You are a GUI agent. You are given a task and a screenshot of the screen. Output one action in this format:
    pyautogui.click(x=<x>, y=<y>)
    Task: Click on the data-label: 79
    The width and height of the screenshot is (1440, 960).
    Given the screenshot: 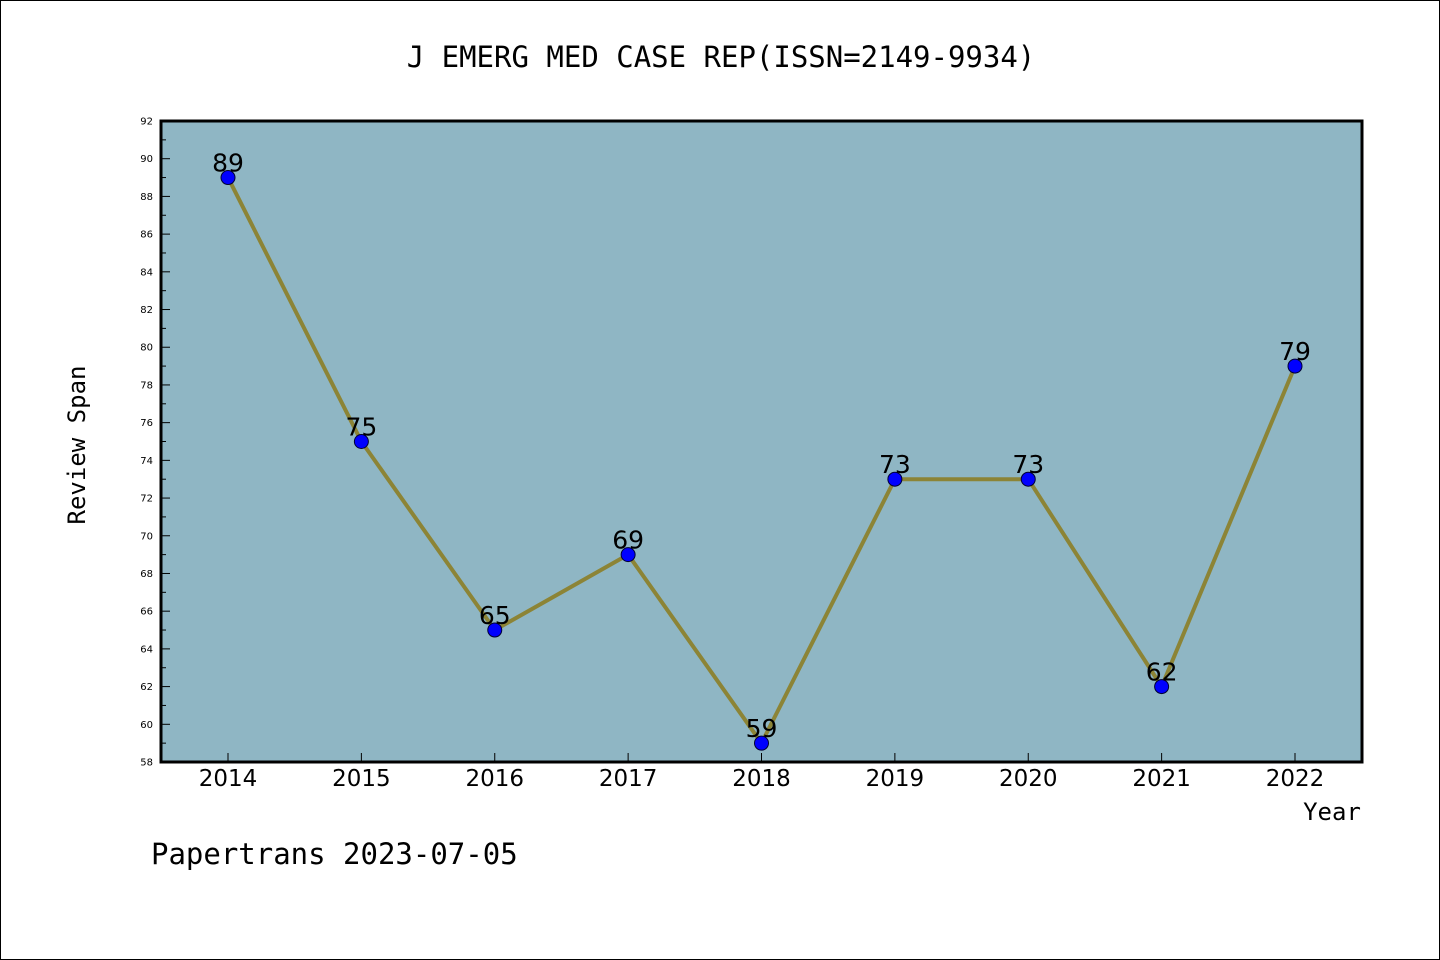 What is the action you would take?
    pyautogui.click(x=1295, y=351)
    